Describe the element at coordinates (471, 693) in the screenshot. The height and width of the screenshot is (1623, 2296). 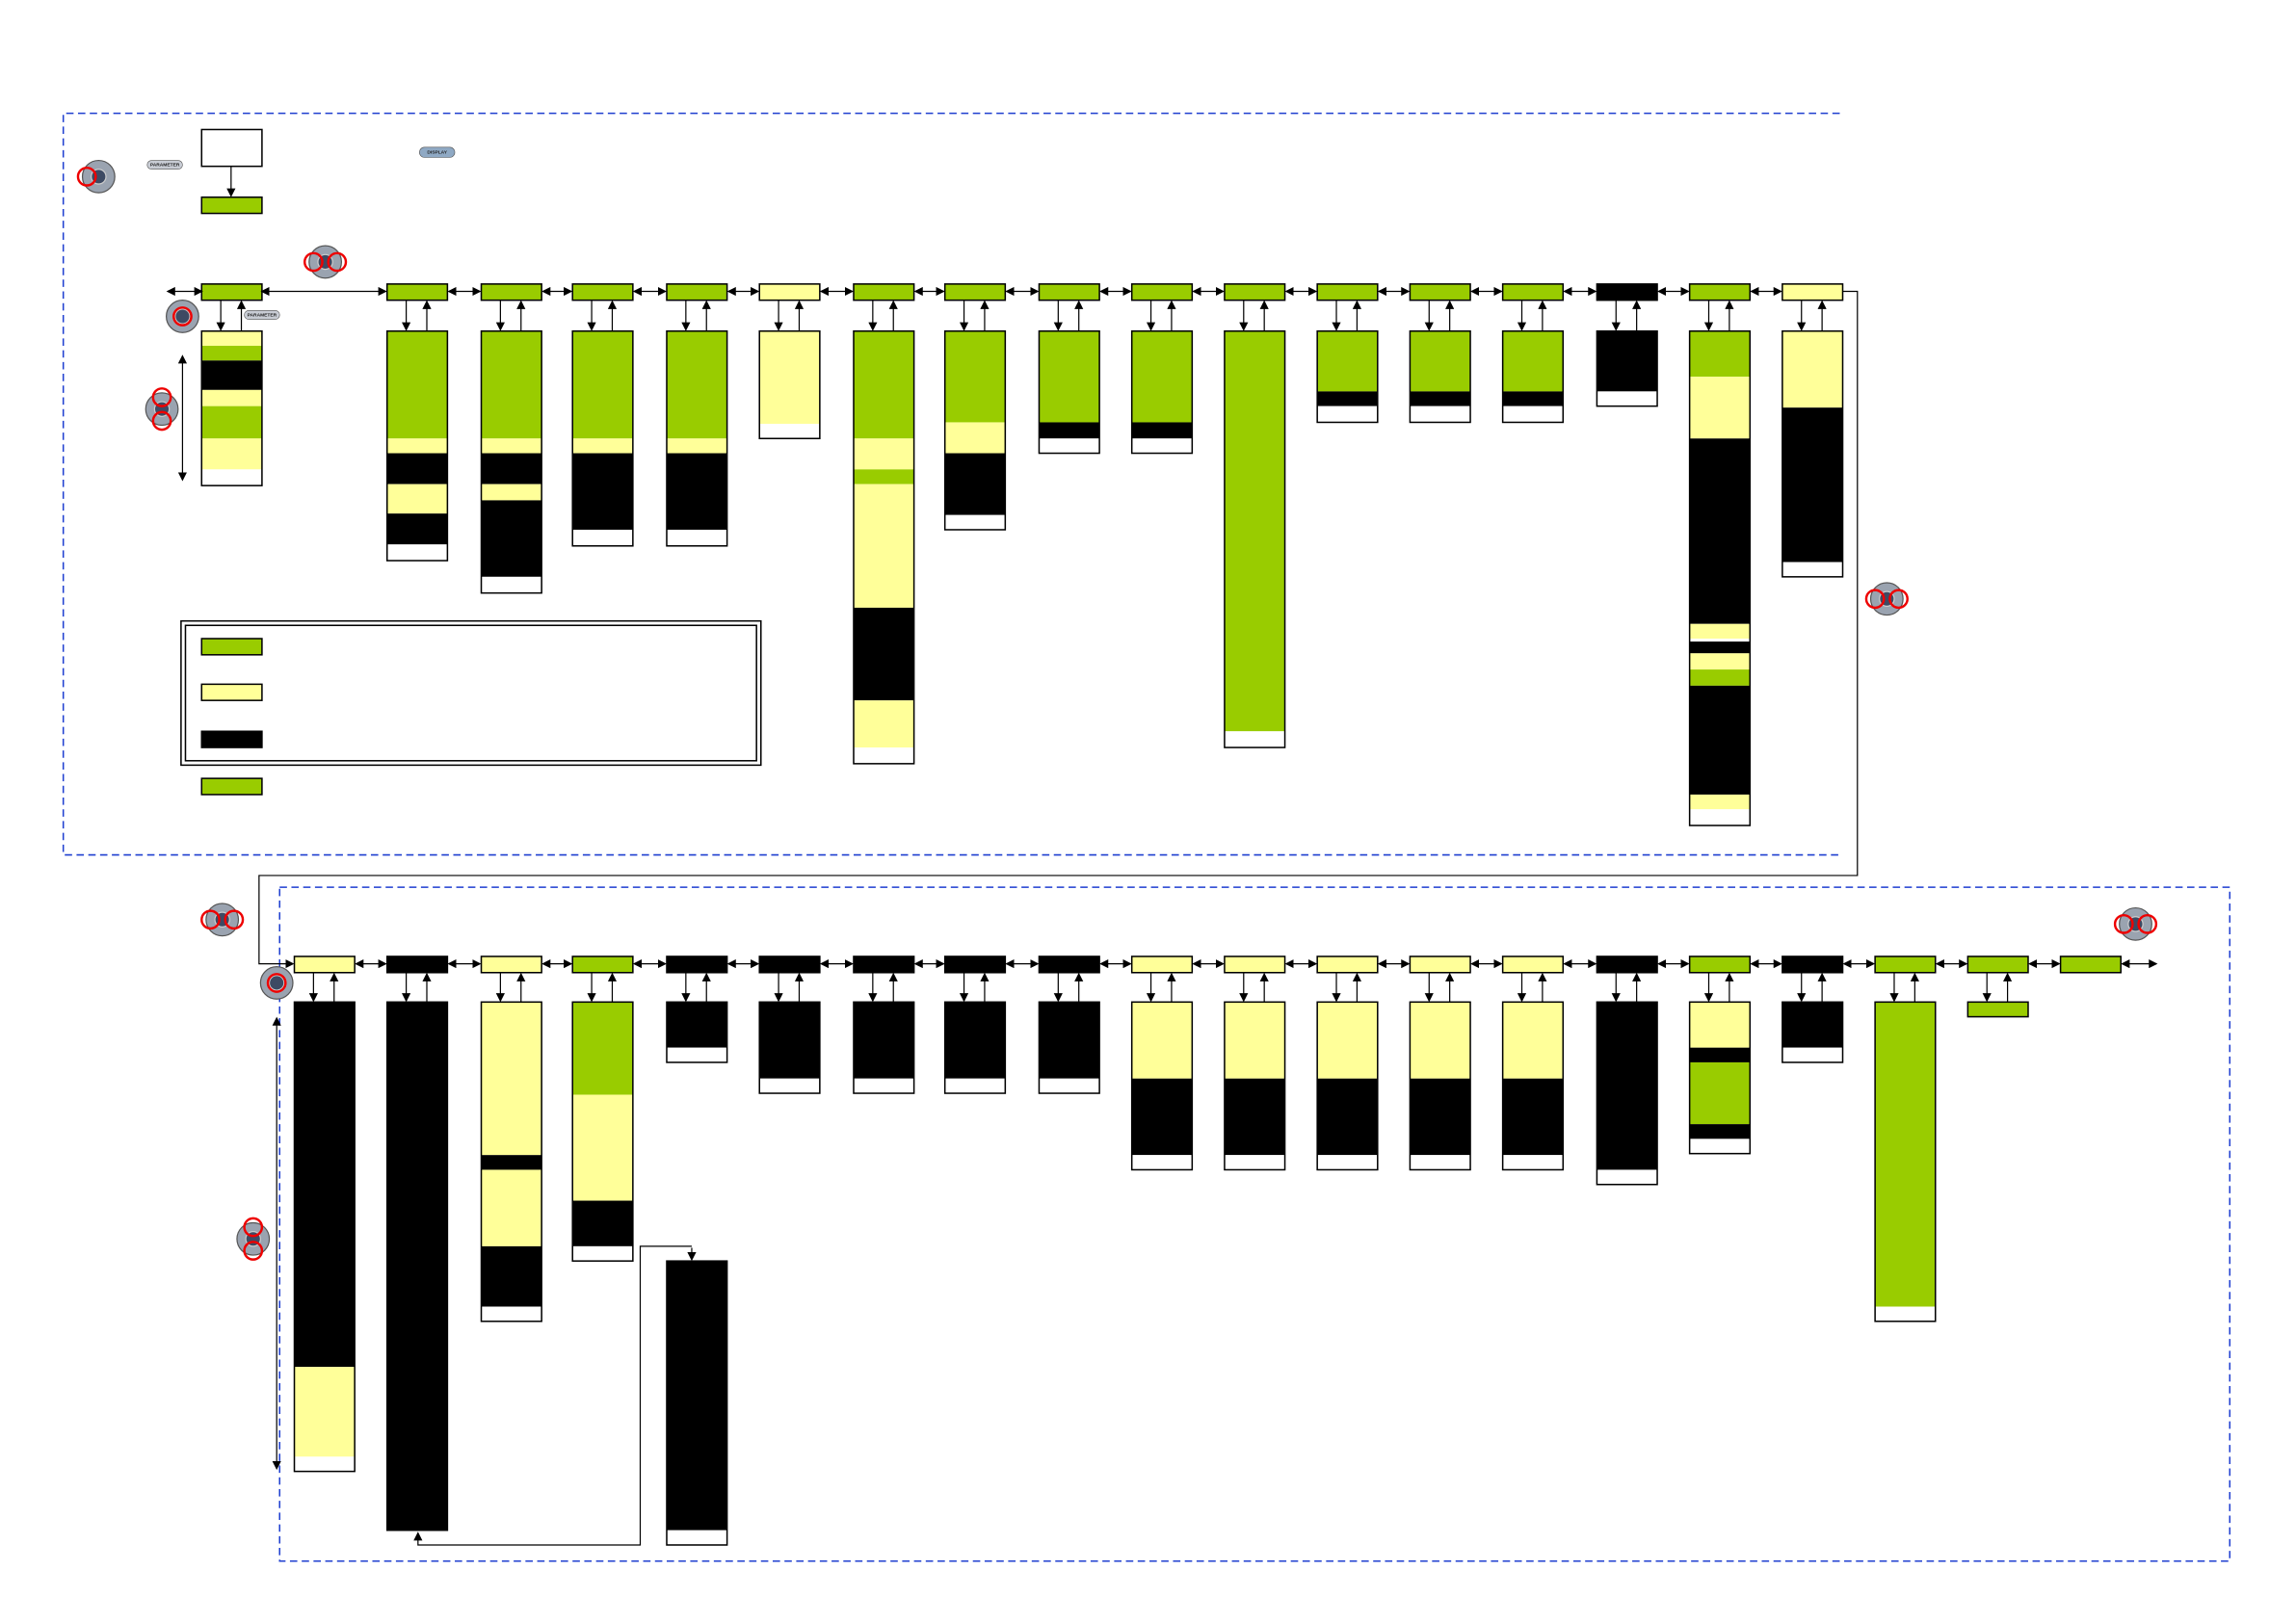
I see `legend-box` at that location.